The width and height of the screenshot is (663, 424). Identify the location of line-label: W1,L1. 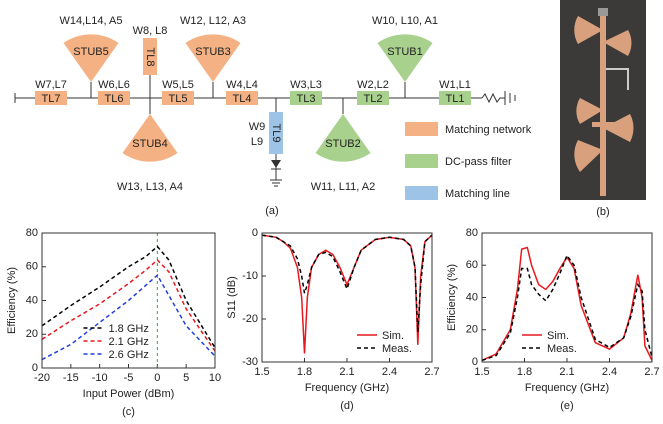
(455, 85).